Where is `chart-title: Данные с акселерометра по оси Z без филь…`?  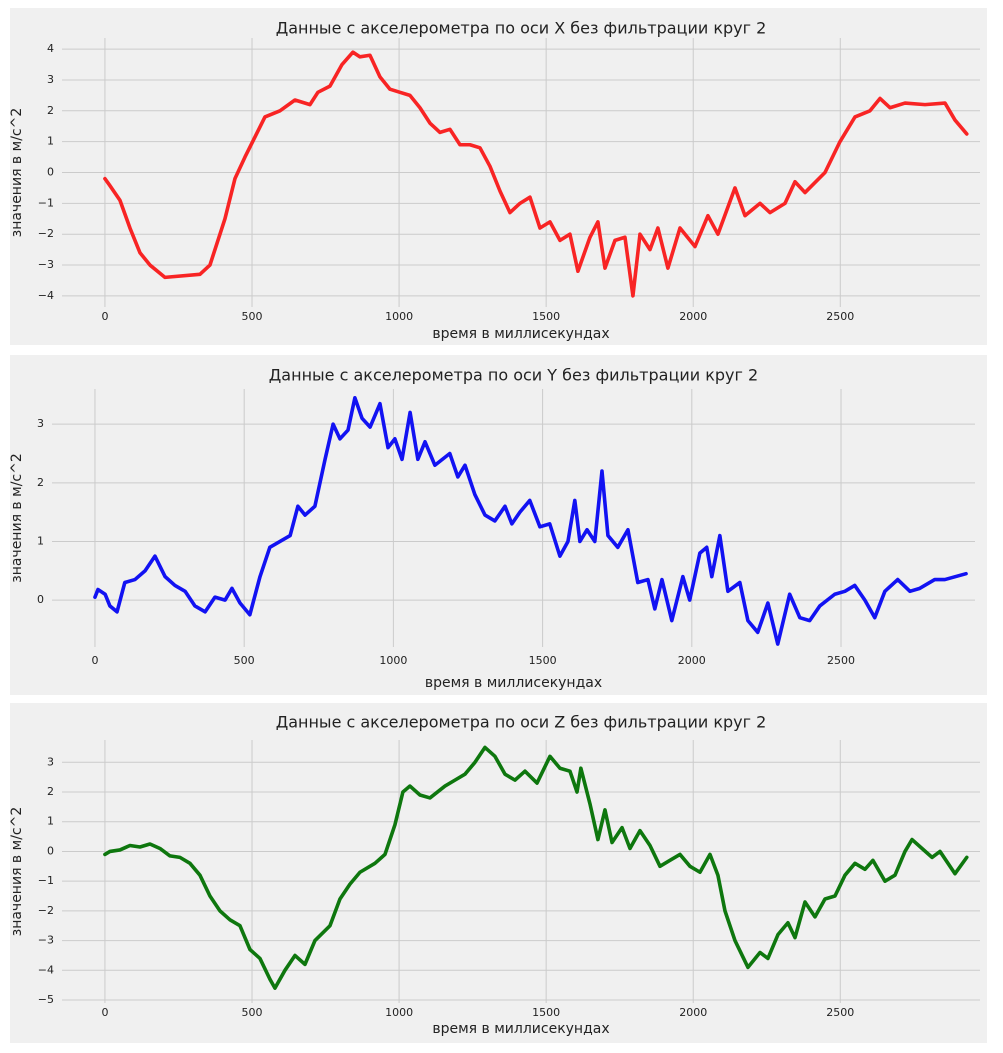
chart-title: Данные с акселерометра по оси Z без филь… is located at coordinates (521, 722).